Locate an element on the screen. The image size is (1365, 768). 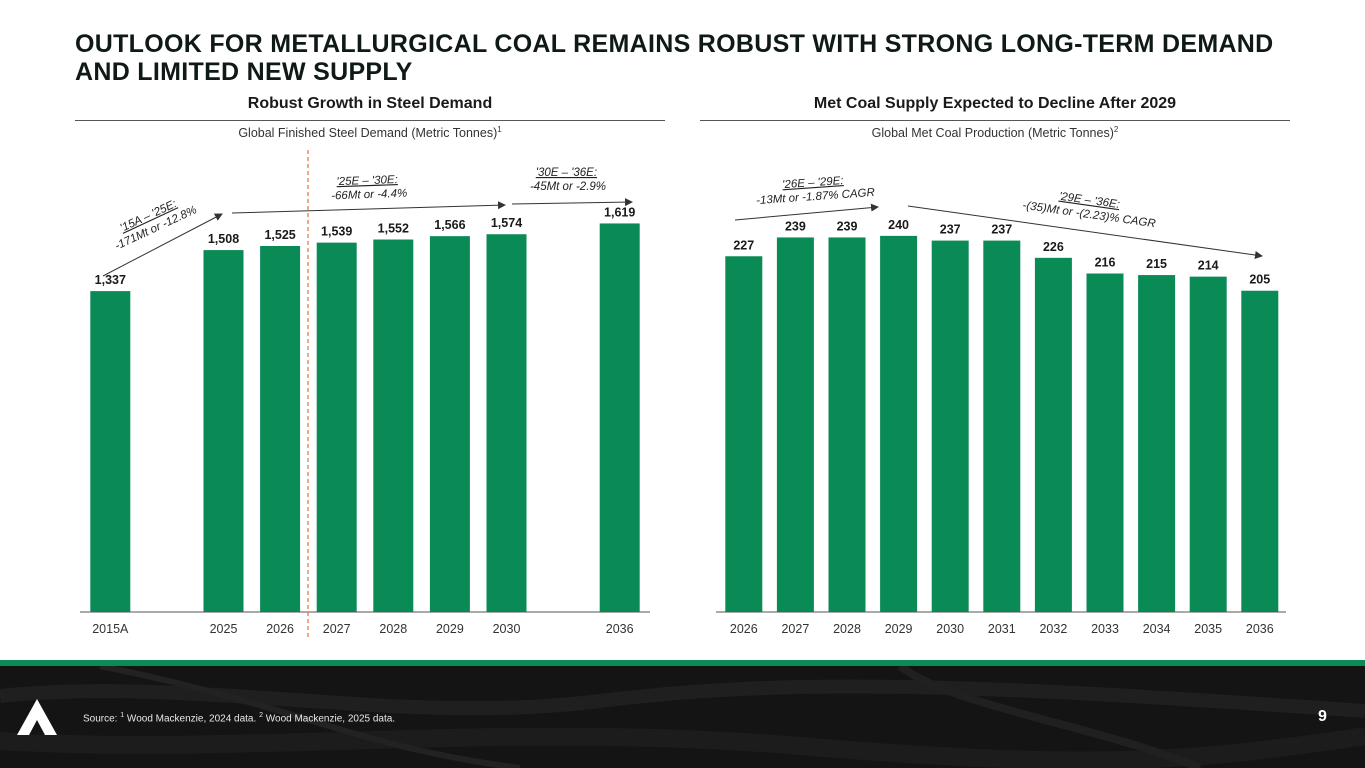
left-trend-label-1: '15A – '25E: -171Mt or -12.8% is located at coordinates (153, 221).